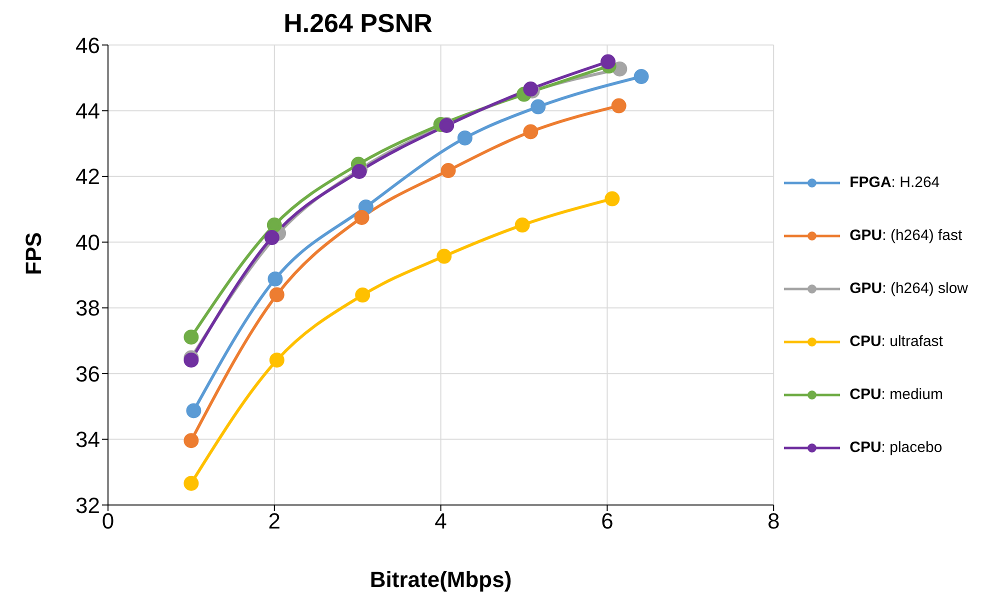  What do you see at coordinates (88, 177) in the screenshot?
I see `y-tick-label: 42` at bounding box center [88, 177].